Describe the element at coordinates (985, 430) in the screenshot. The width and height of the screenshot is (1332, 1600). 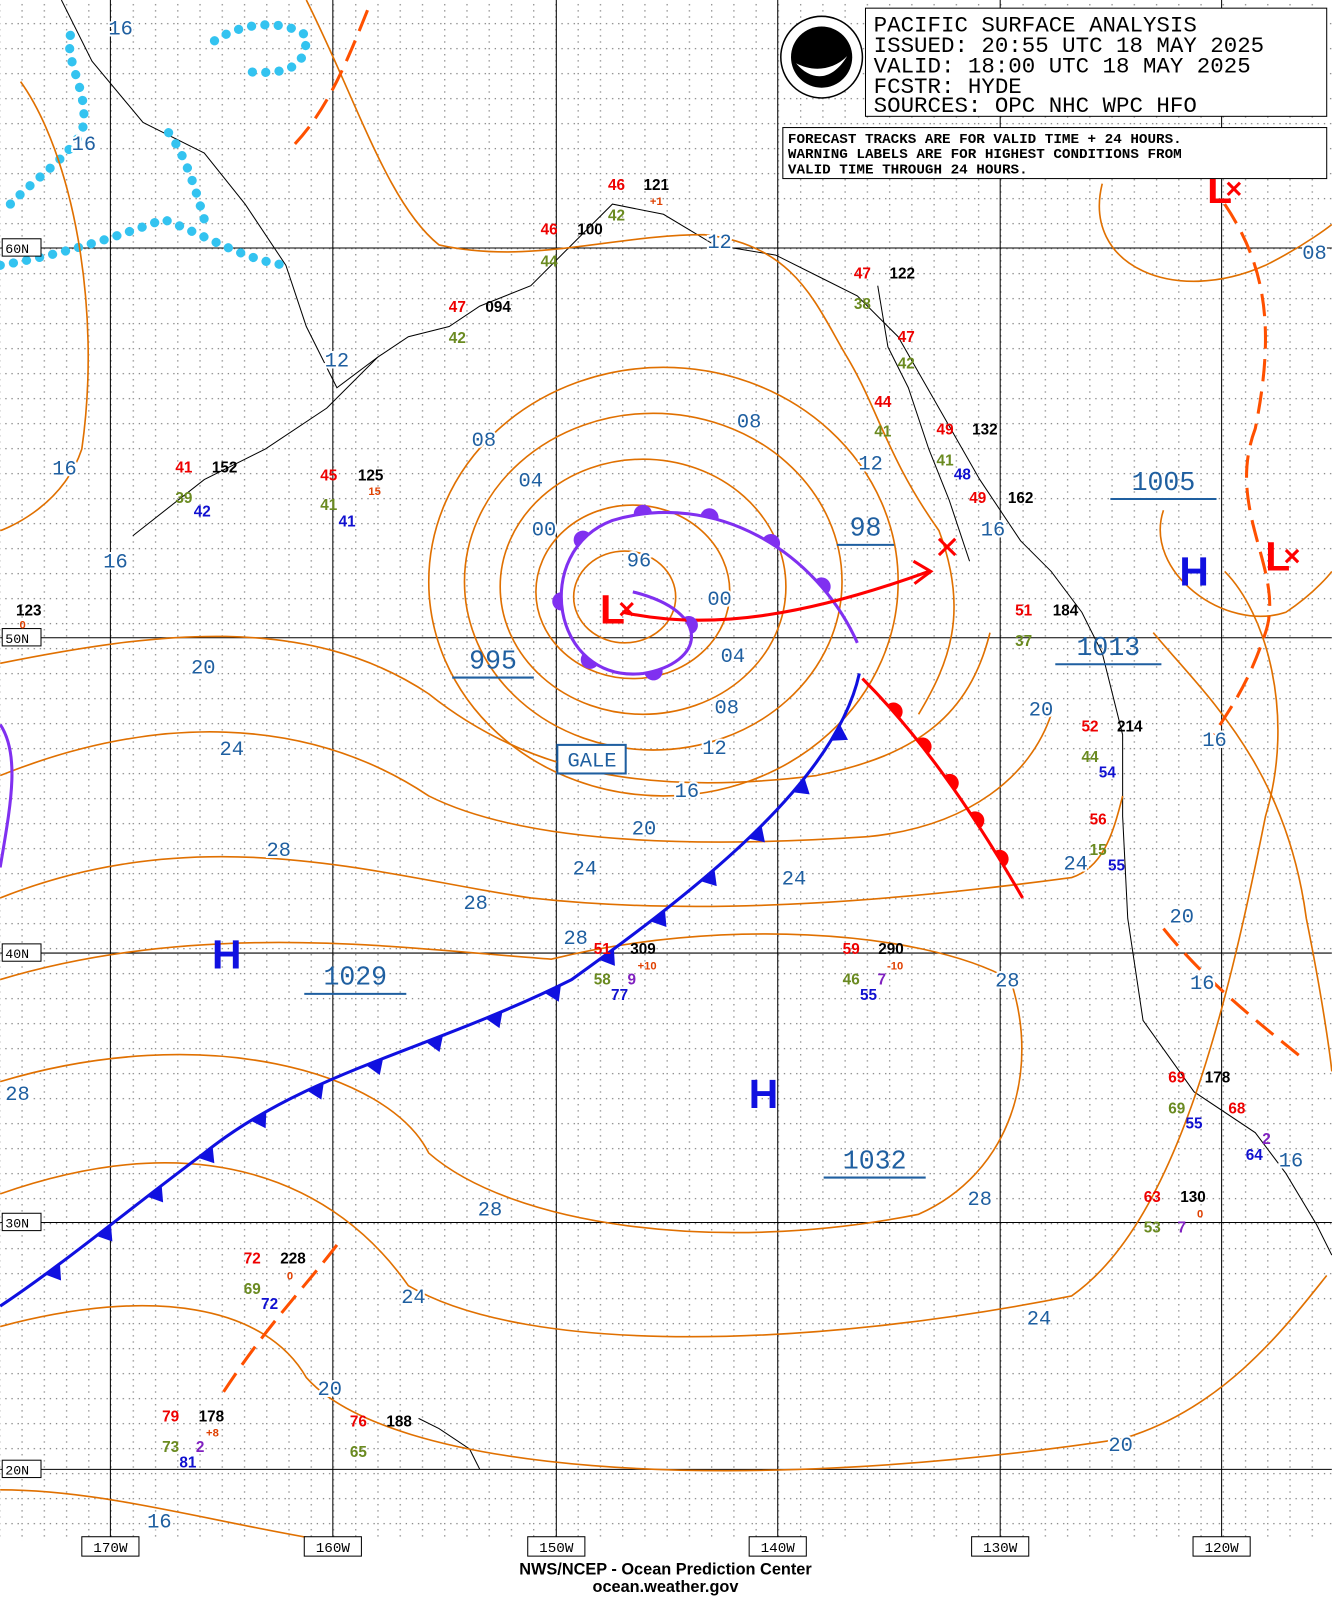
I see `station-value: 132` at that location.